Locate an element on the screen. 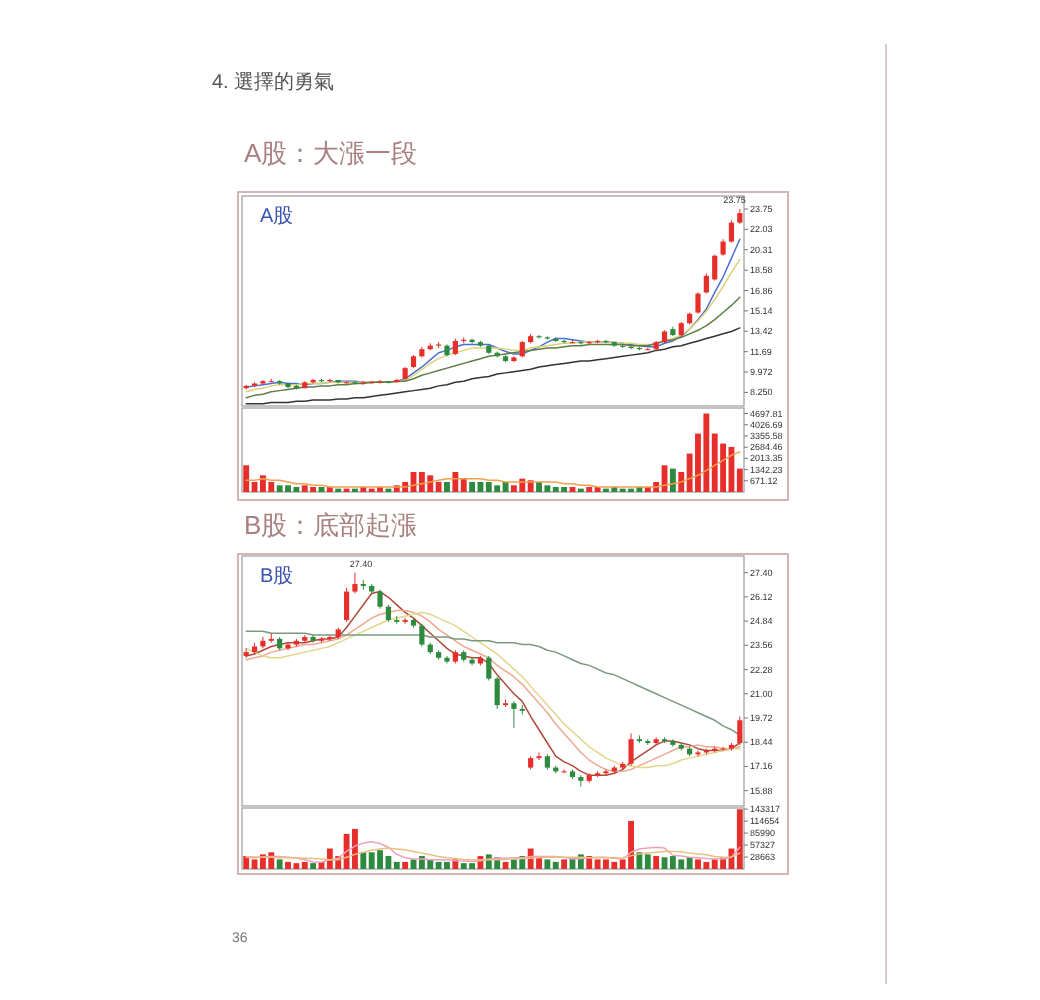 This screenshot has height=1000, width=1040. text: 4. 選擇的勇氣 is located at coordinates (273, 82).